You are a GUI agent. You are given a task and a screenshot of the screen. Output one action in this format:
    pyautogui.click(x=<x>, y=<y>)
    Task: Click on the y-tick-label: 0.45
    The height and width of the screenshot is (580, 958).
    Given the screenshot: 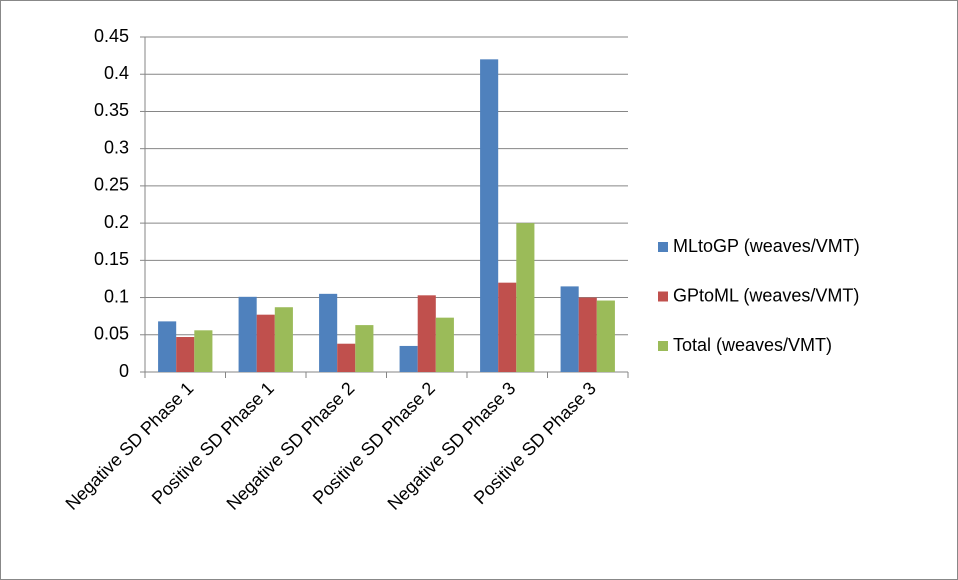 What is the action you would take?
    pyautogui.click(x=111, y=36)
    